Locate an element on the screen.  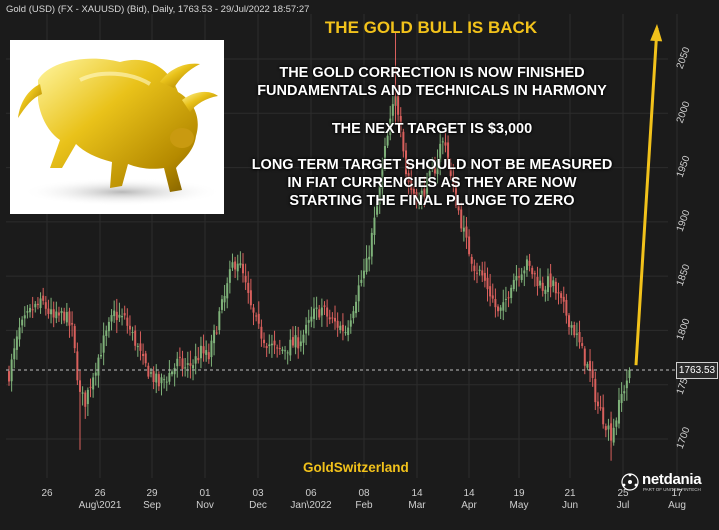
vendor-logo: netdania PART OF UNITED FINTECH is located at coordinates (661, 484).